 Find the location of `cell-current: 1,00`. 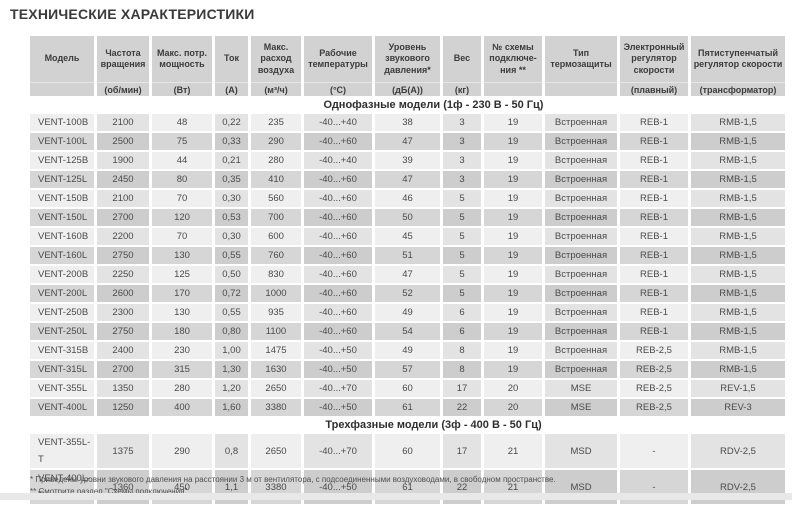

cell-current: 1,00 is located at coordinates (231, 350).